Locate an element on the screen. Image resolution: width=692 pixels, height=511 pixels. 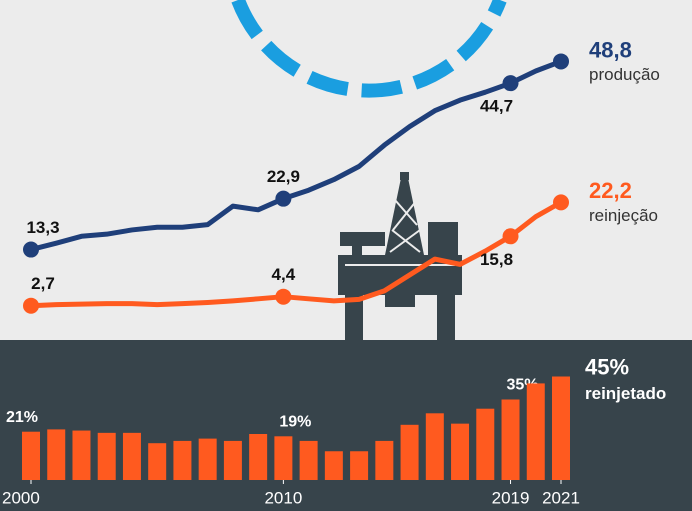
value-label: 19% is located at coordinates (295, 422).